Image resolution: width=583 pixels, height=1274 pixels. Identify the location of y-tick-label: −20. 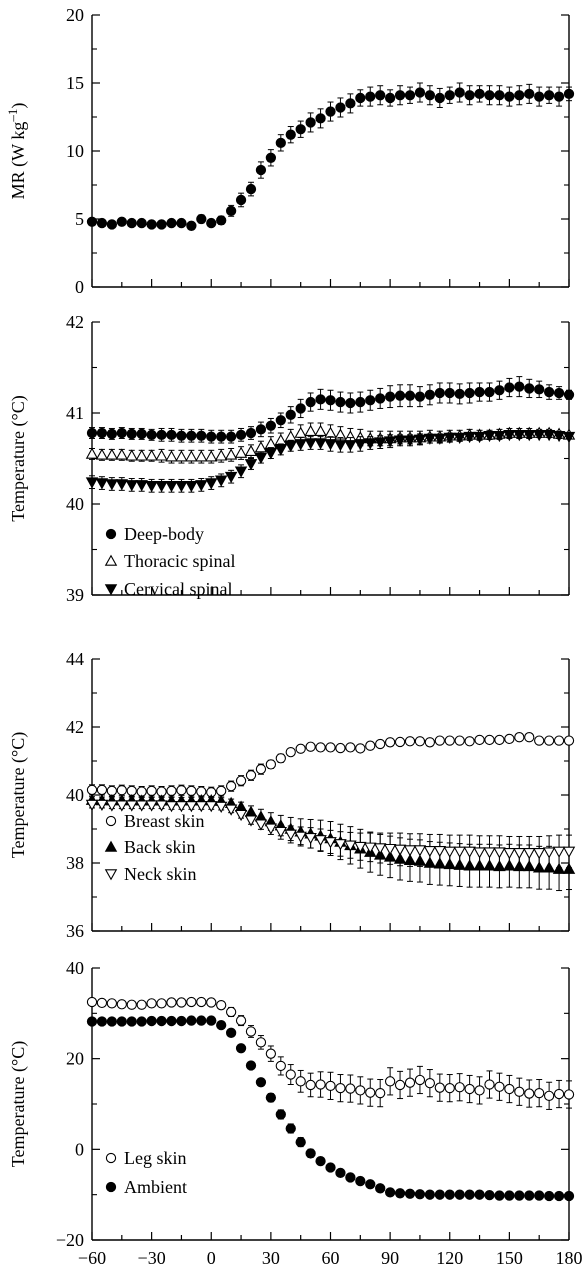
(70, 1240).